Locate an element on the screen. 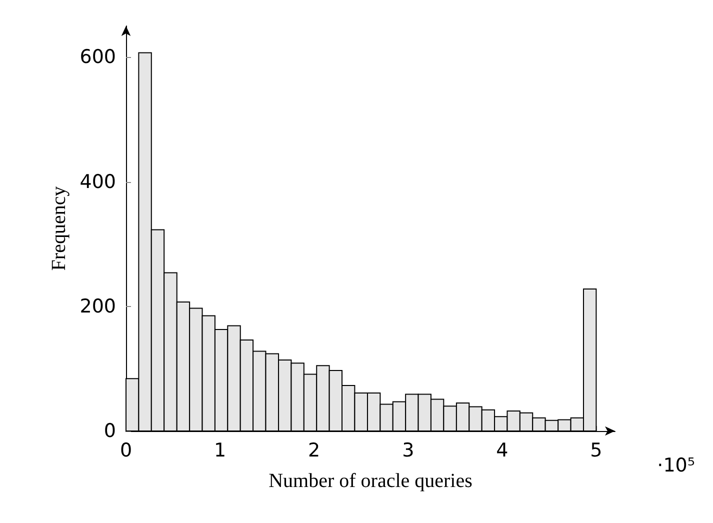 The height and width of the screenshot is (523, 713). x-tick-label: 4 is located at coordinates (502, 451).